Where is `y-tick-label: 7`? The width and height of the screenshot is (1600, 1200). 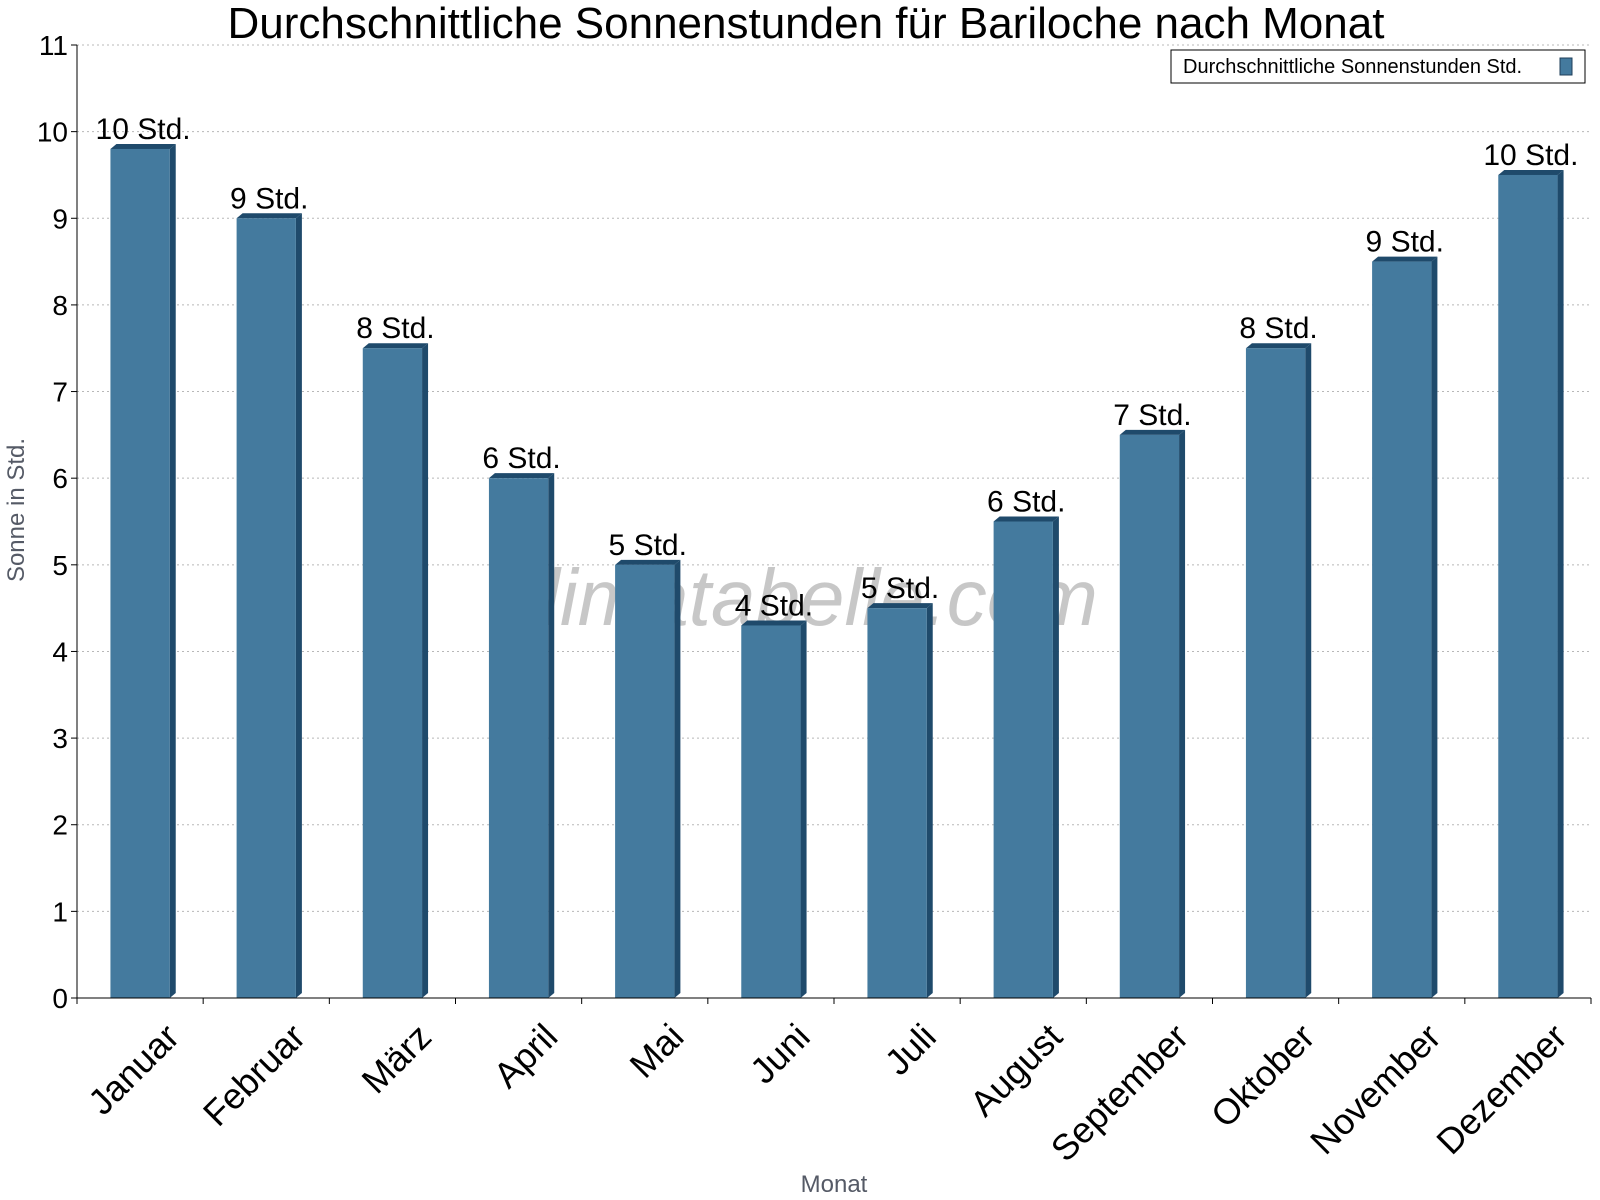
y-tick-label: 7 is located at coordinates (60, 392).